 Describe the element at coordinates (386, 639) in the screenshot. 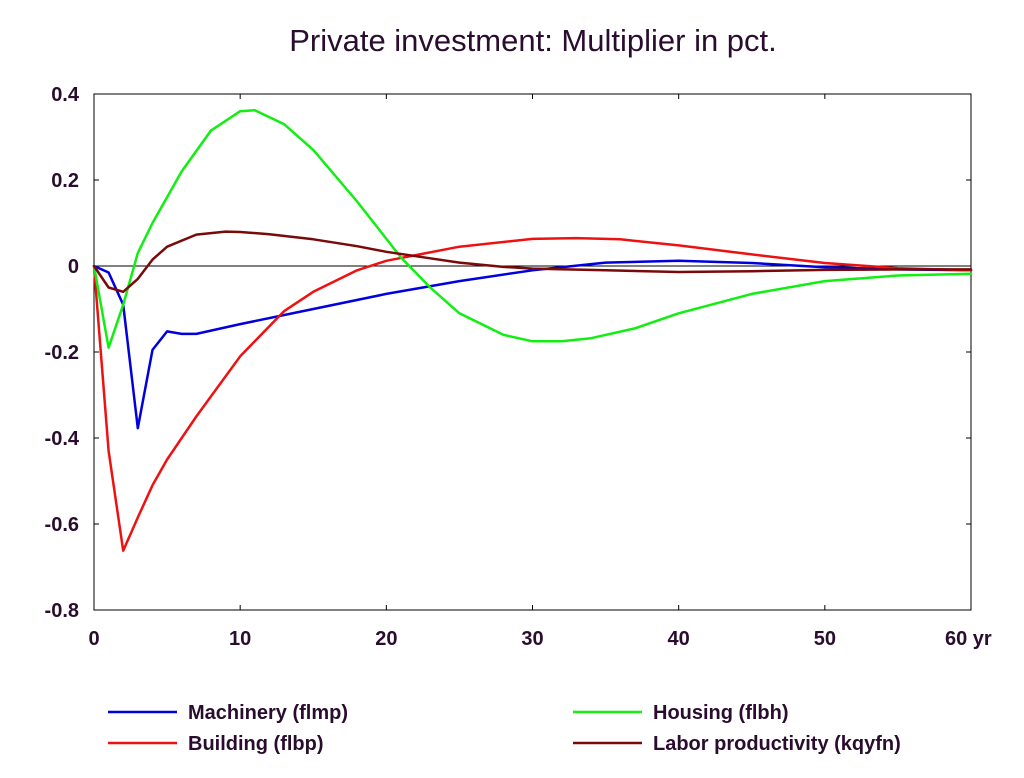

I see `x-tick-label: 20` at that location.